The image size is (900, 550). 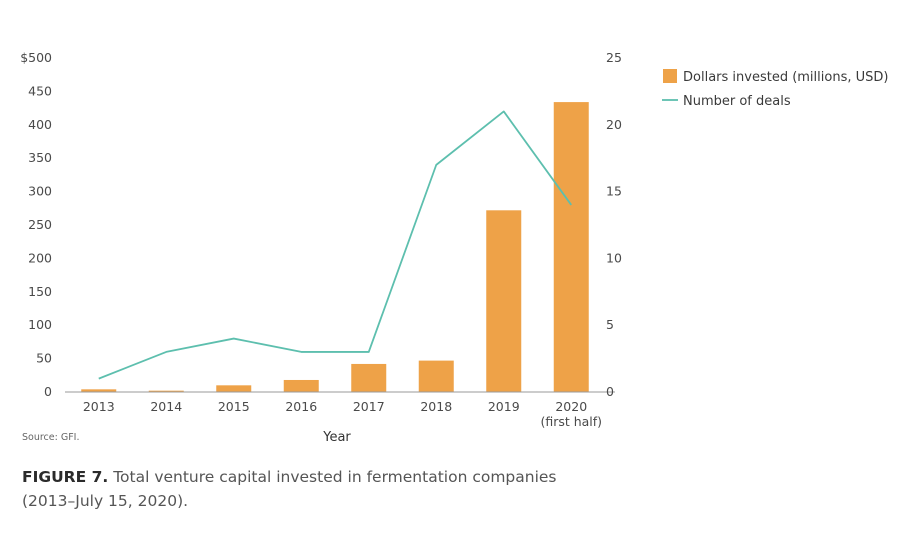 What do you see at coordinates (40, 90) in the screenshot?
I see `y-left-tick-label: 450` at bounding box center [40, 90].